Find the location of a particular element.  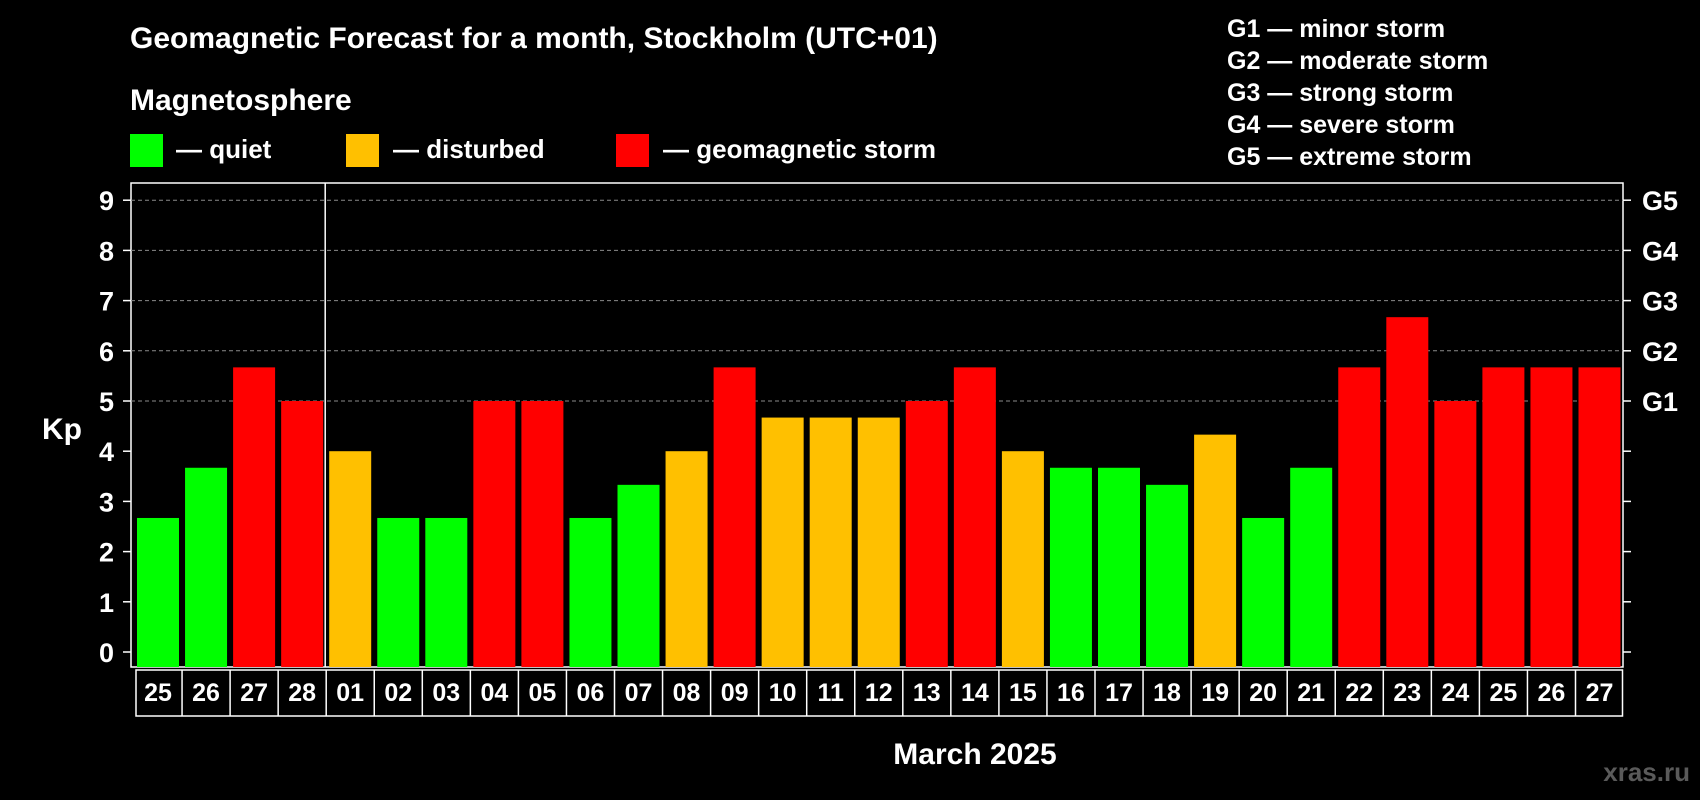

x-tick-label-24: 21 is located at coordinates (1311, 693).